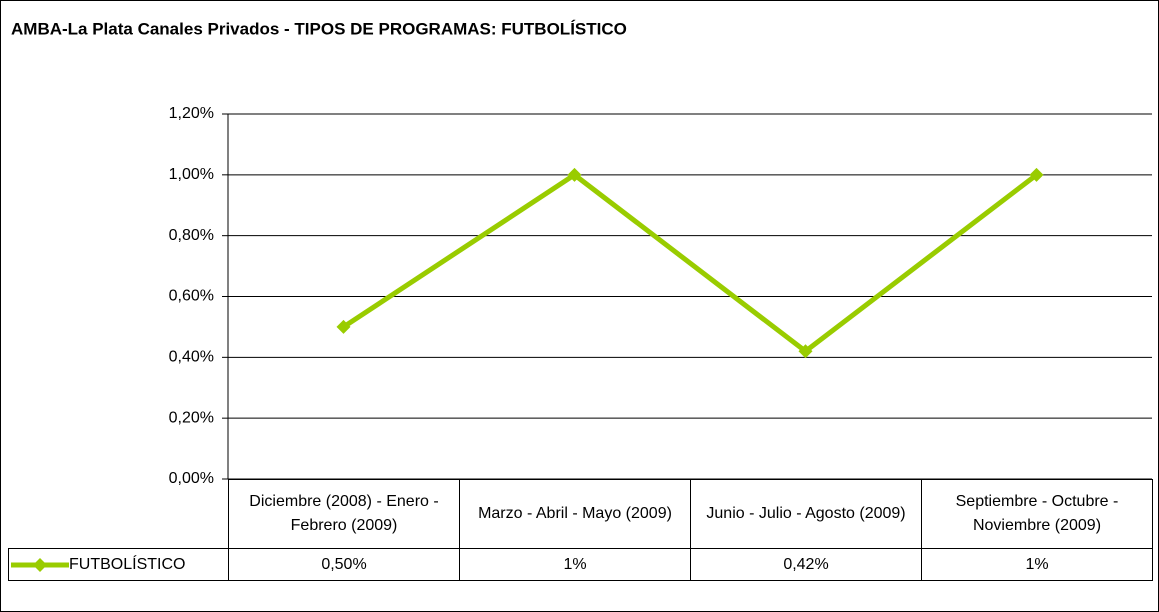 This screenshot has width=1159, height=612. Describe the element at coordinates (191, 235) in the screenshot. I see `y-tick-label: 0,80%` at that location.